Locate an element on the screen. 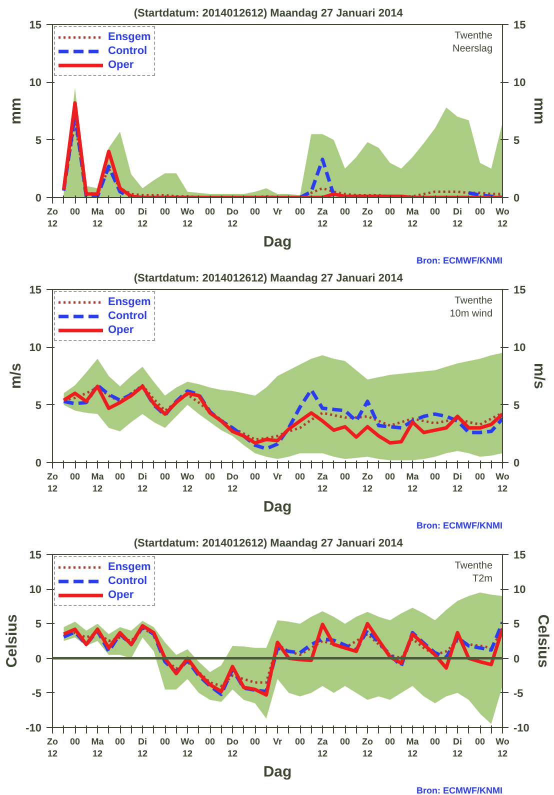 The height and width of the screenshot is (795, 554). y-tick-label: -5 is located at coordinates (37, 694).